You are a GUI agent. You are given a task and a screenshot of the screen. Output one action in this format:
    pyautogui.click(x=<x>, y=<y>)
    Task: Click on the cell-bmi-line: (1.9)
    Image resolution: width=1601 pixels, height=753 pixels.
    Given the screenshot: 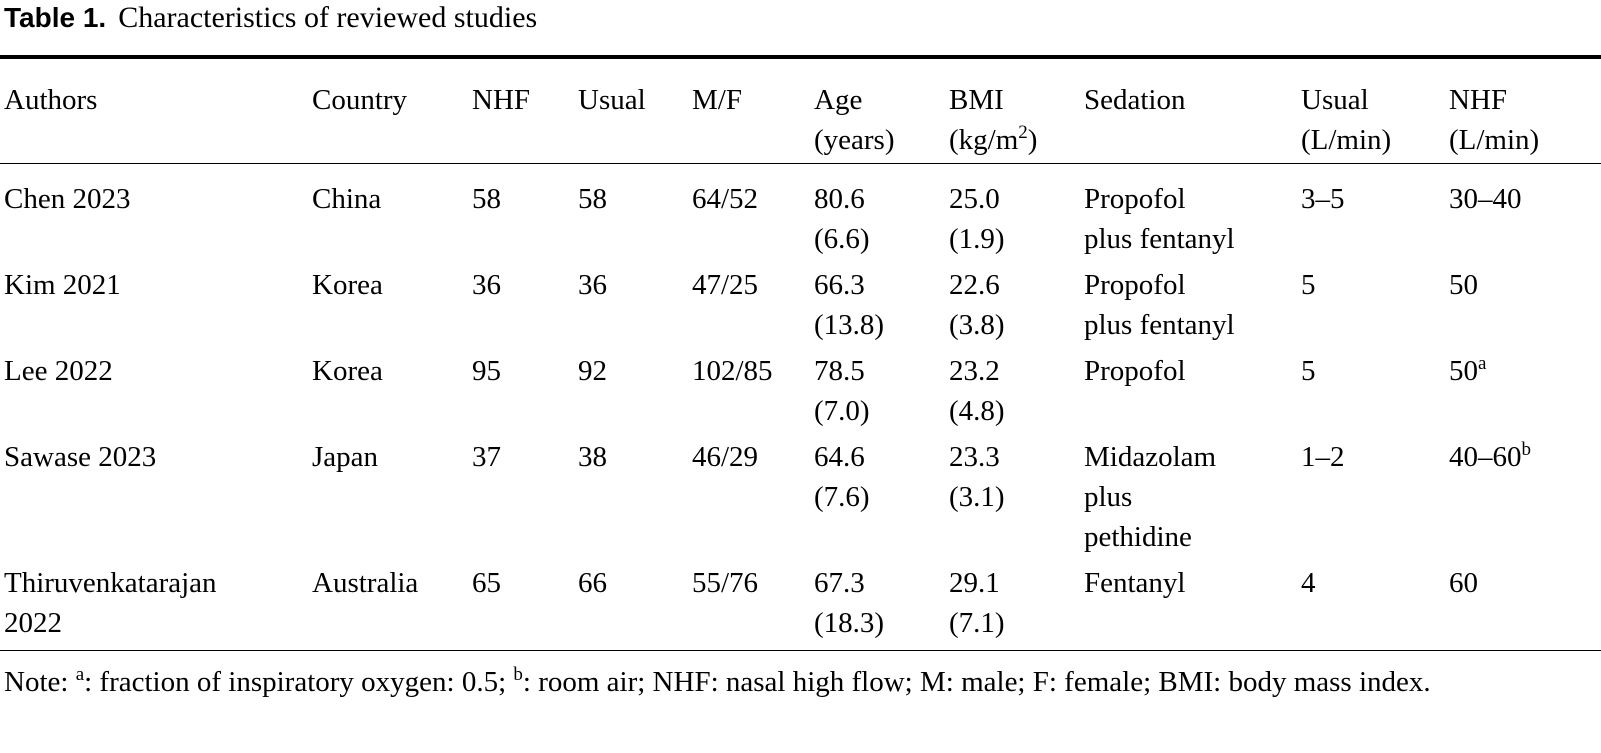 What is the action you would take?
    pyautogui.click(x=977, y=239)
    